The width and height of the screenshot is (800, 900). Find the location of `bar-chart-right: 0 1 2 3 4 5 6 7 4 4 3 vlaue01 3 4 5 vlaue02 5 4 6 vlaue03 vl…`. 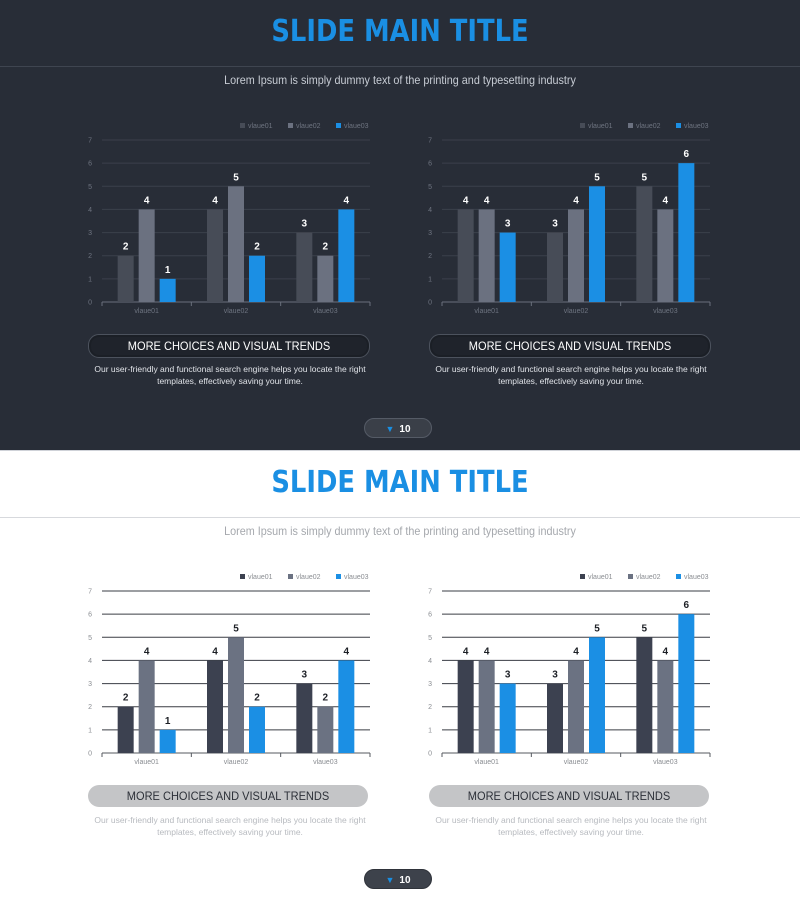

bar-chart-right: 0 1 2 3 4 5 6 7 4 4 3 vlaue01 3 4 5 vlaue02 5 4 6 vlaue03 vl… is located at coordinates (560, 220).